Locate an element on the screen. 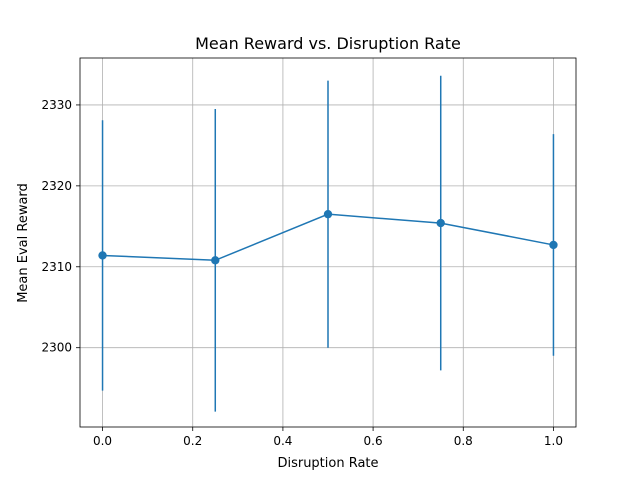 The image size is (640, 480). x-tick-label: 0.8 is located at coordinates (463, 441).